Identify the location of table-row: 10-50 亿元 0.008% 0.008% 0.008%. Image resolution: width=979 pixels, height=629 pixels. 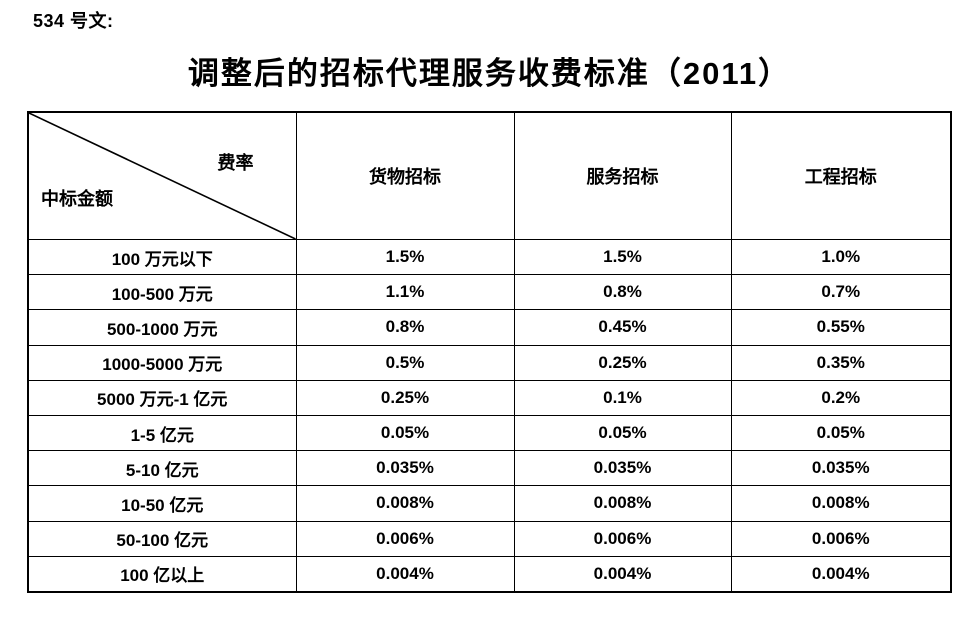
(489, 503).